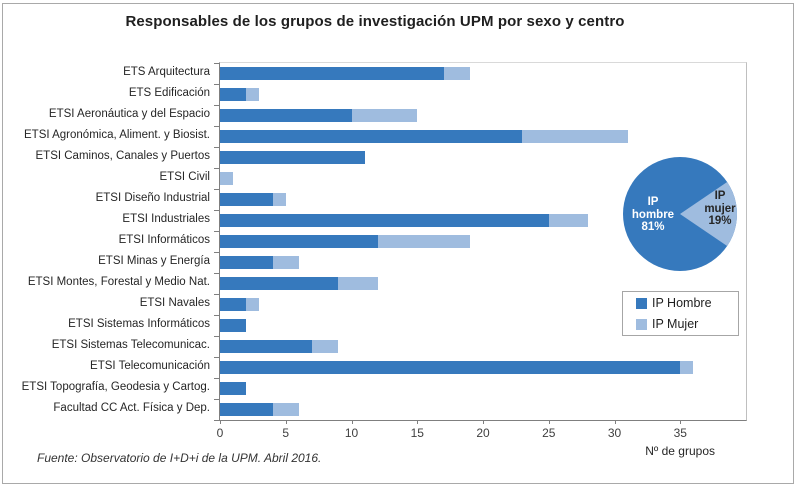 The image size is (800, 488). What do you see at coordinates (682, 303) in the screenshot?
I see `legend-label-hombre: IP Hombre` at bounding box center [682, 303].